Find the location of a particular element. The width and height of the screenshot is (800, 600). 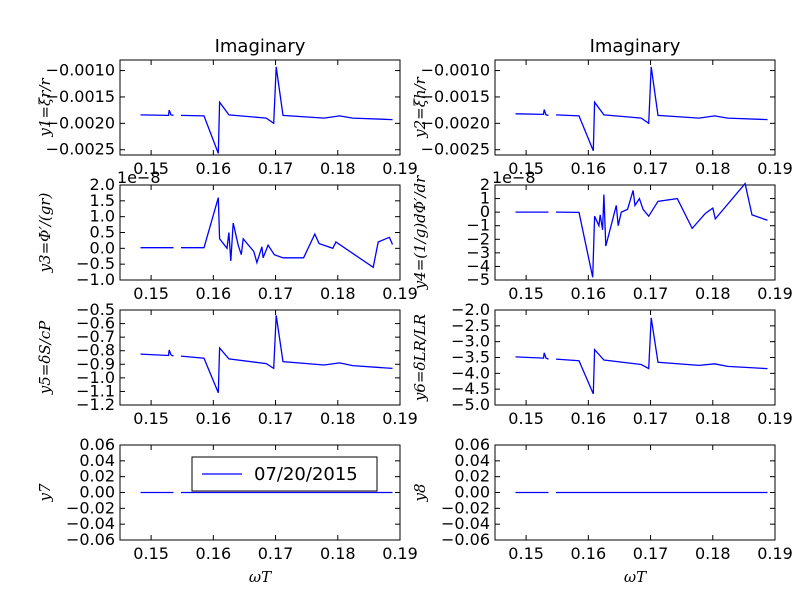

y-tick-label: 0.0 is located at coordinates (102, 247).